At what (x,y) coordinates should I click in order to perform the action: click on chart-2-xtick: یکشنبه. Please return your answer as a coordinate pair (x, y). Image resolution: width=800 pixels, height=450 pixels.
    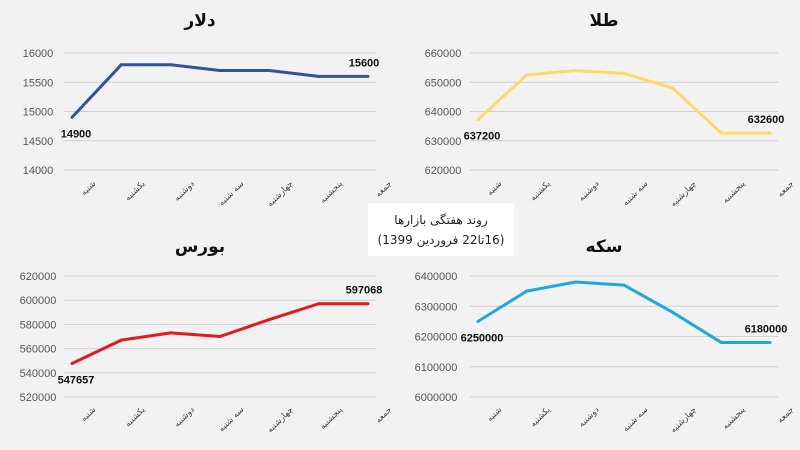
    Looking at the image, I should click on (135, 417).